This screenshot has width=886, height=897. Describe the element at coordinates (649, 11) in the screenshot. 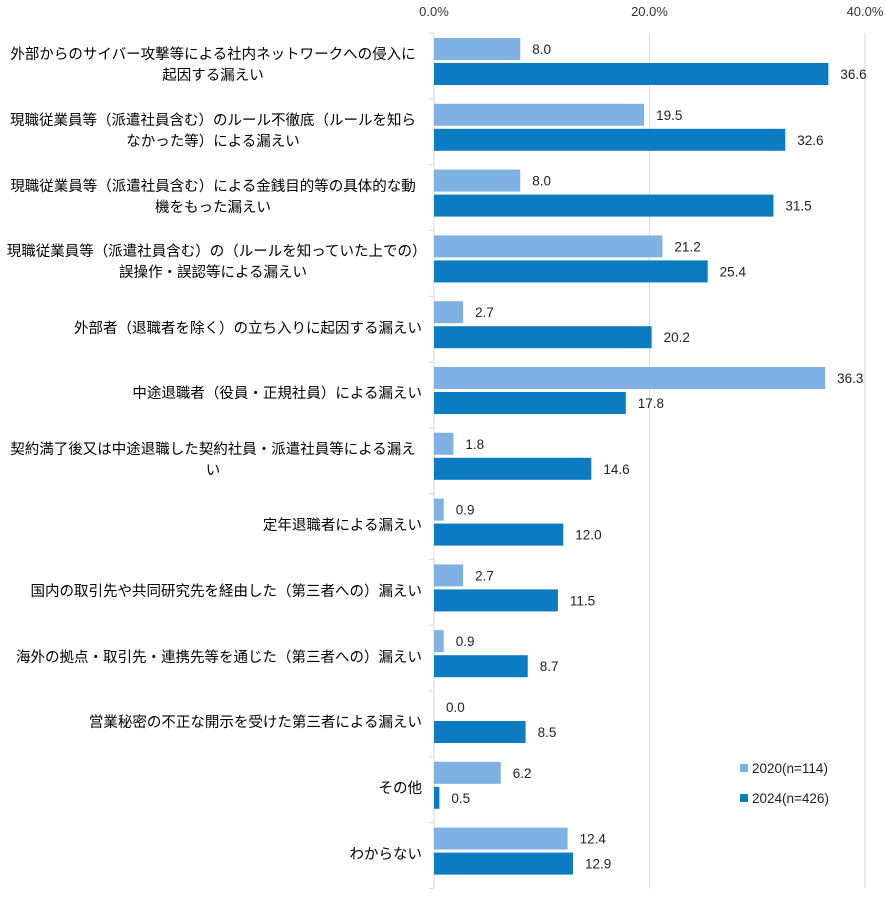

I see `x-tick-label: 20.0%` at that location.